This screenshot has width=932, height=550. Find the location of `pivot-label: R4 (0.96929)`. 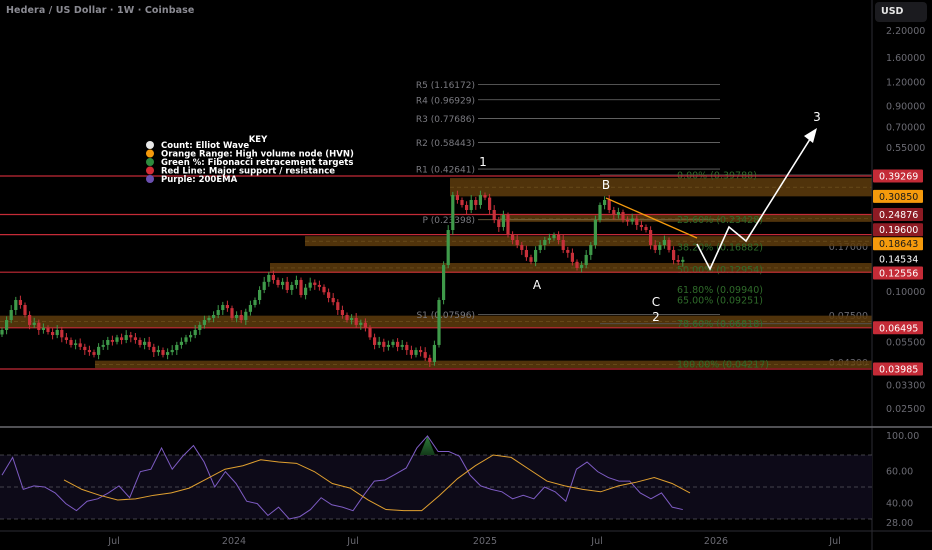

pivot-label: R4 (0.96929) is located at coordinates (445, 101).